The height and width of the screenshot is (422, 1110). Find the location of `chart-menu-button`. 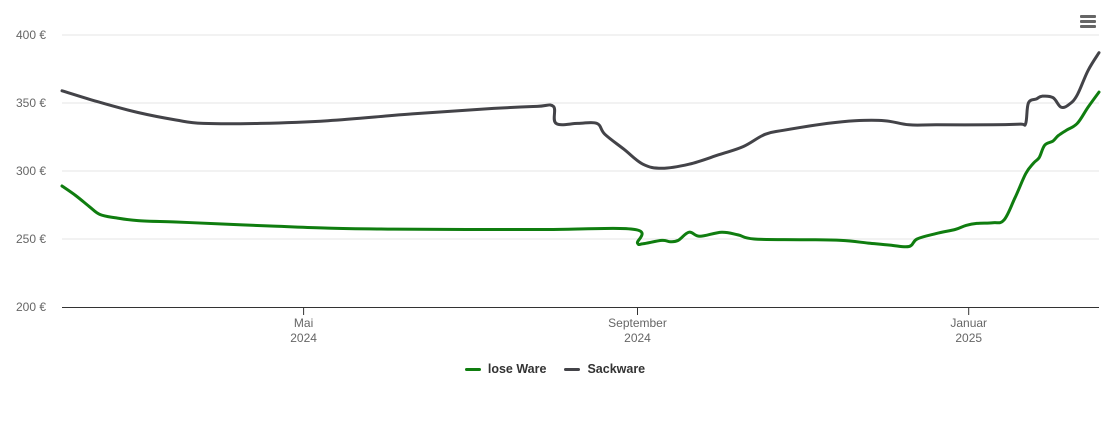

chart-menu-button is located at coordinates (1088, 22).